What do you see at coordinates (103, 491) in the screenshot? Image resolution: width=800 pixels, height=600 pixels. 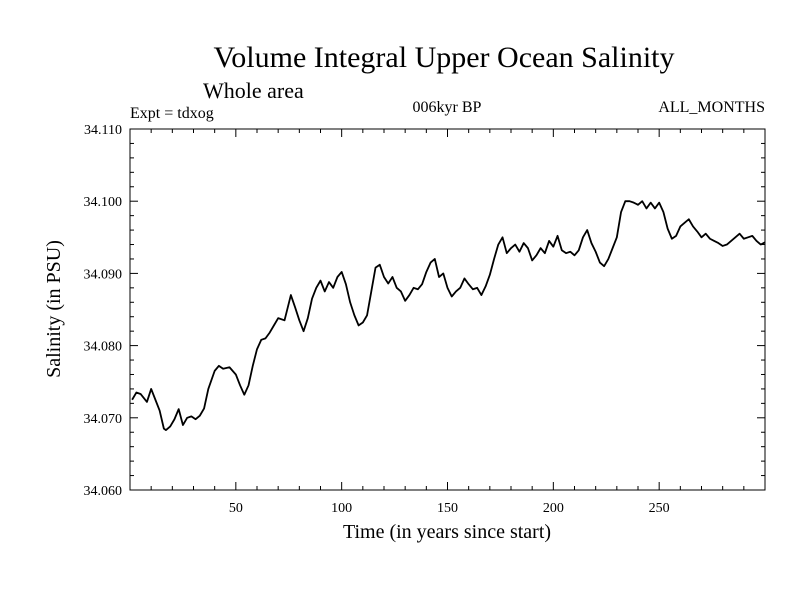 I see `y-tick-label: 34.060` at bounding box center [103, 491].